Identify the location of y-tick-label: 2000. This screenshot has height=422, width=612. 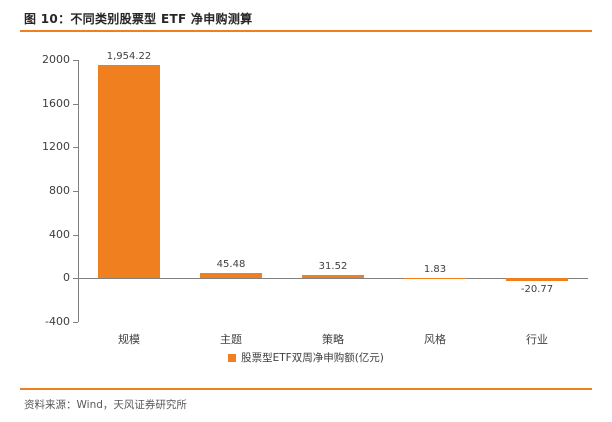
(56, 59).